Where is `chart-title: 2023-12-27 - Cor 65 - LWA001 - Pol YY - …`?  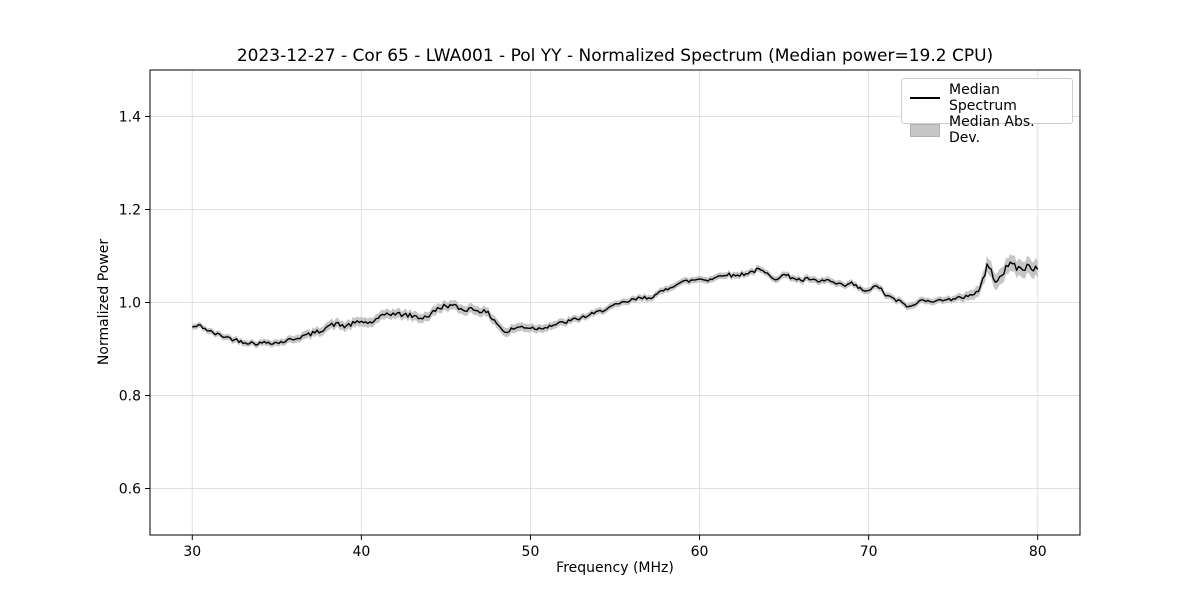 chart-title: 2023-12-27 - Cor 65 - LWA001 - Pol YY - … is located at coordinates (615, 56).